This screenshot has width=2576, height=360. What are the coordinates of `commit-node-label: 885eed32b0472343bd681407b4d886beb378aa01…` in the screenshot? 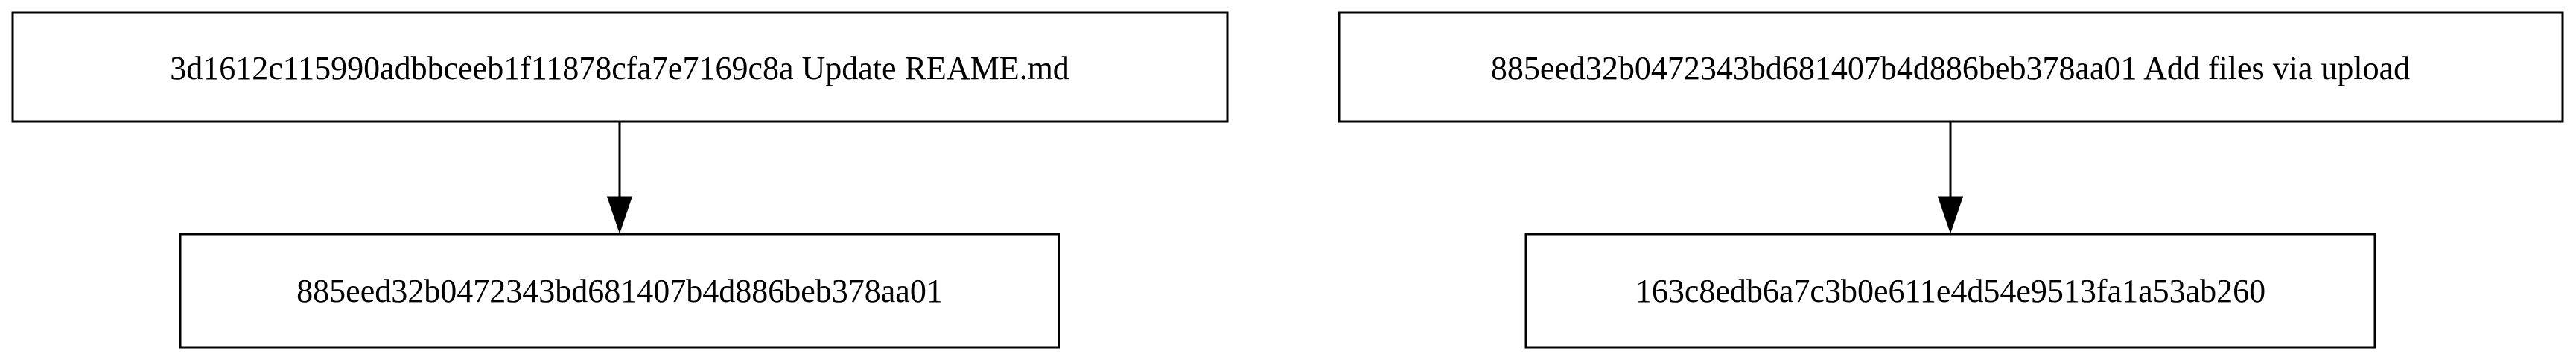 It's located at (1950, 68).